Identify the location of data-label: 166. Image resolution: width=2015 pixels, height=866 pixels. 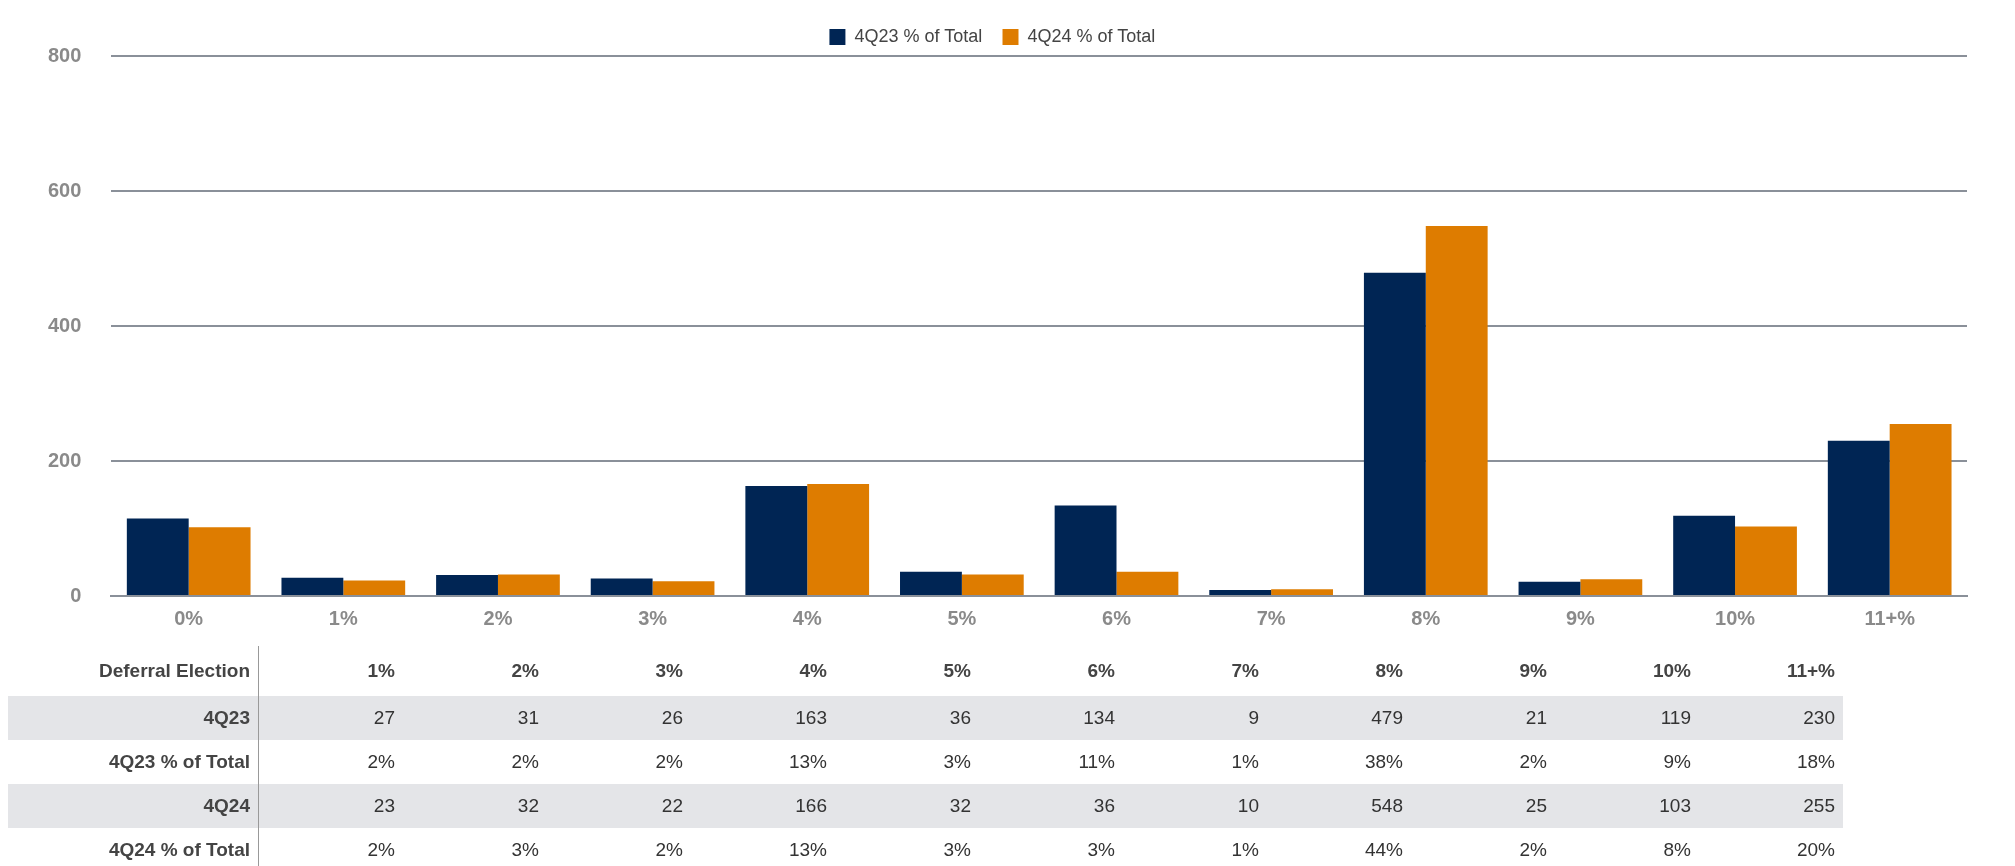
(811, 806).